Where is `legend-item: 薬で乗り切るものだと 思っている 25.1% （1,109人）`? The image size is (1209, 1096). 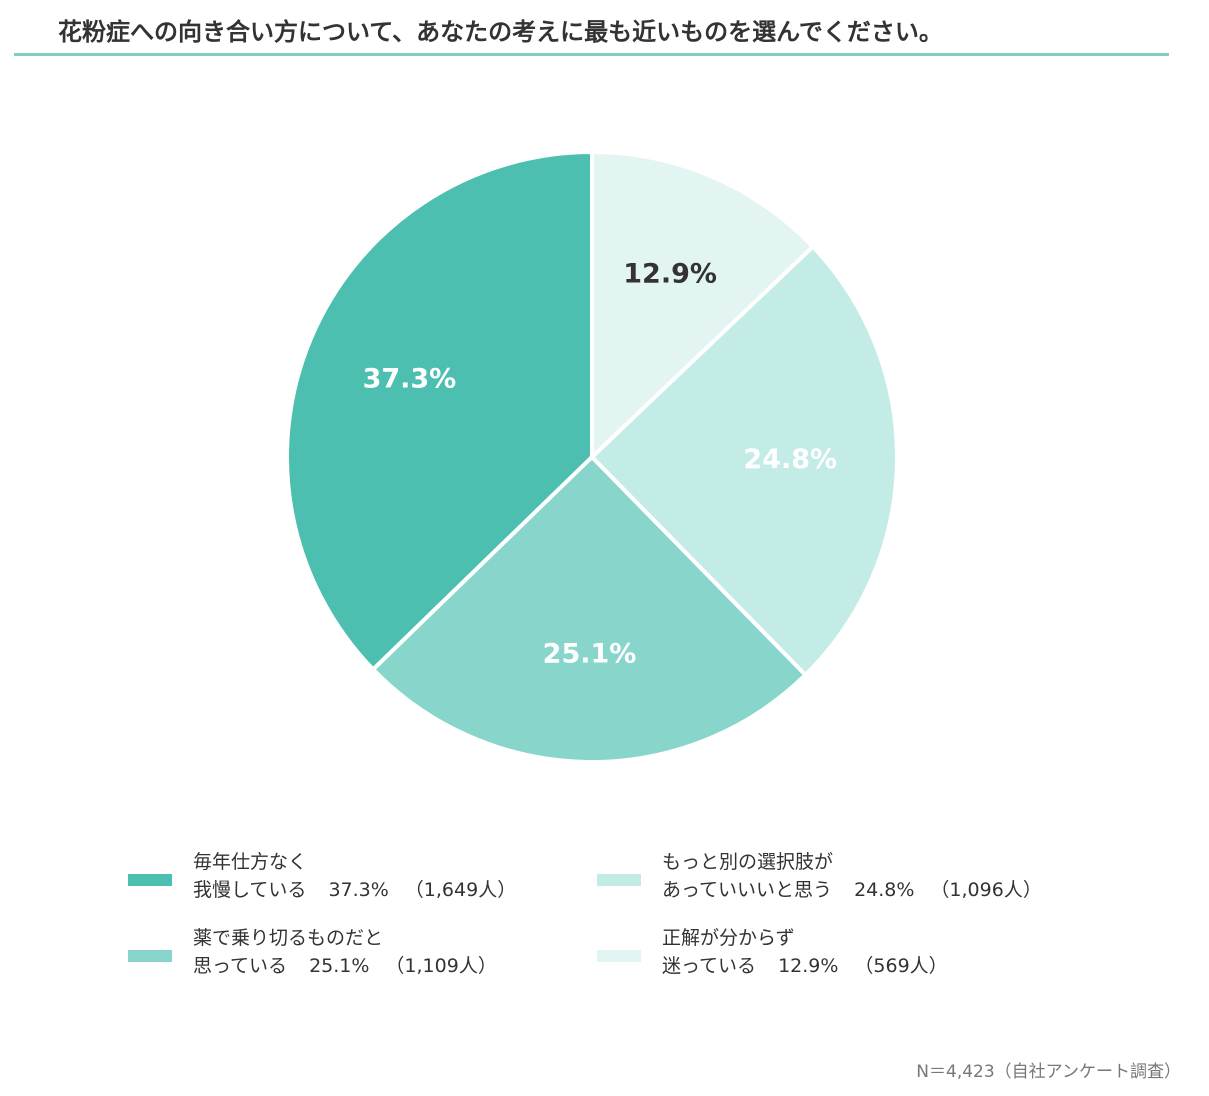
legend-item: 薬で乗り切るものだと 思っている 25.1% （1,109人） is located at coordinates (362, 962).